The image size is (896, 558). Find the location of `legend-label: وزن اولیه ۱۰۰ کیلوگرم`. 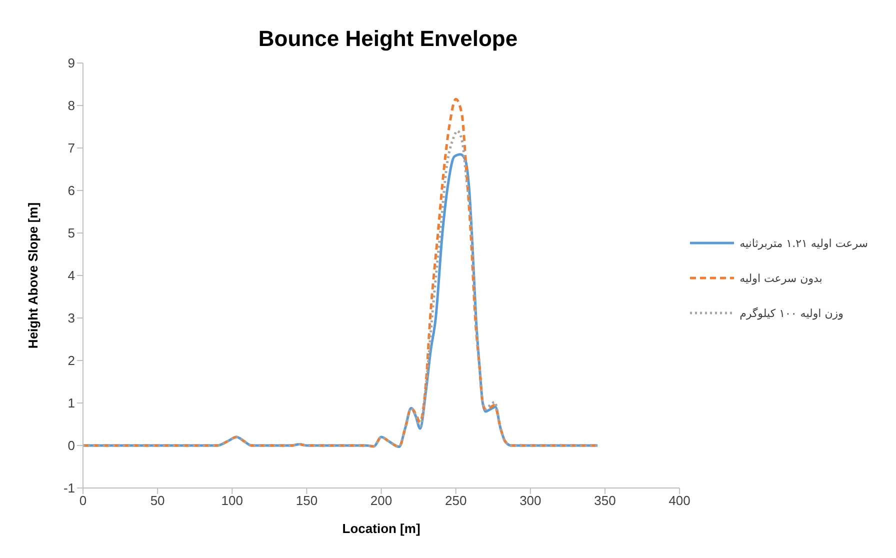

legend-label: وزن اولیه ۱۰۰ کیلوگرم is located at coordinates (792, 313).